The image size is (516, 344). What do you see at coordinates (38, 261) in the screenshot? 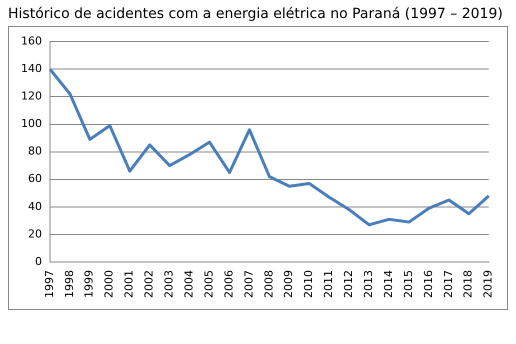
I see `y-tick-label: 0` at bounding box center [38, 261].